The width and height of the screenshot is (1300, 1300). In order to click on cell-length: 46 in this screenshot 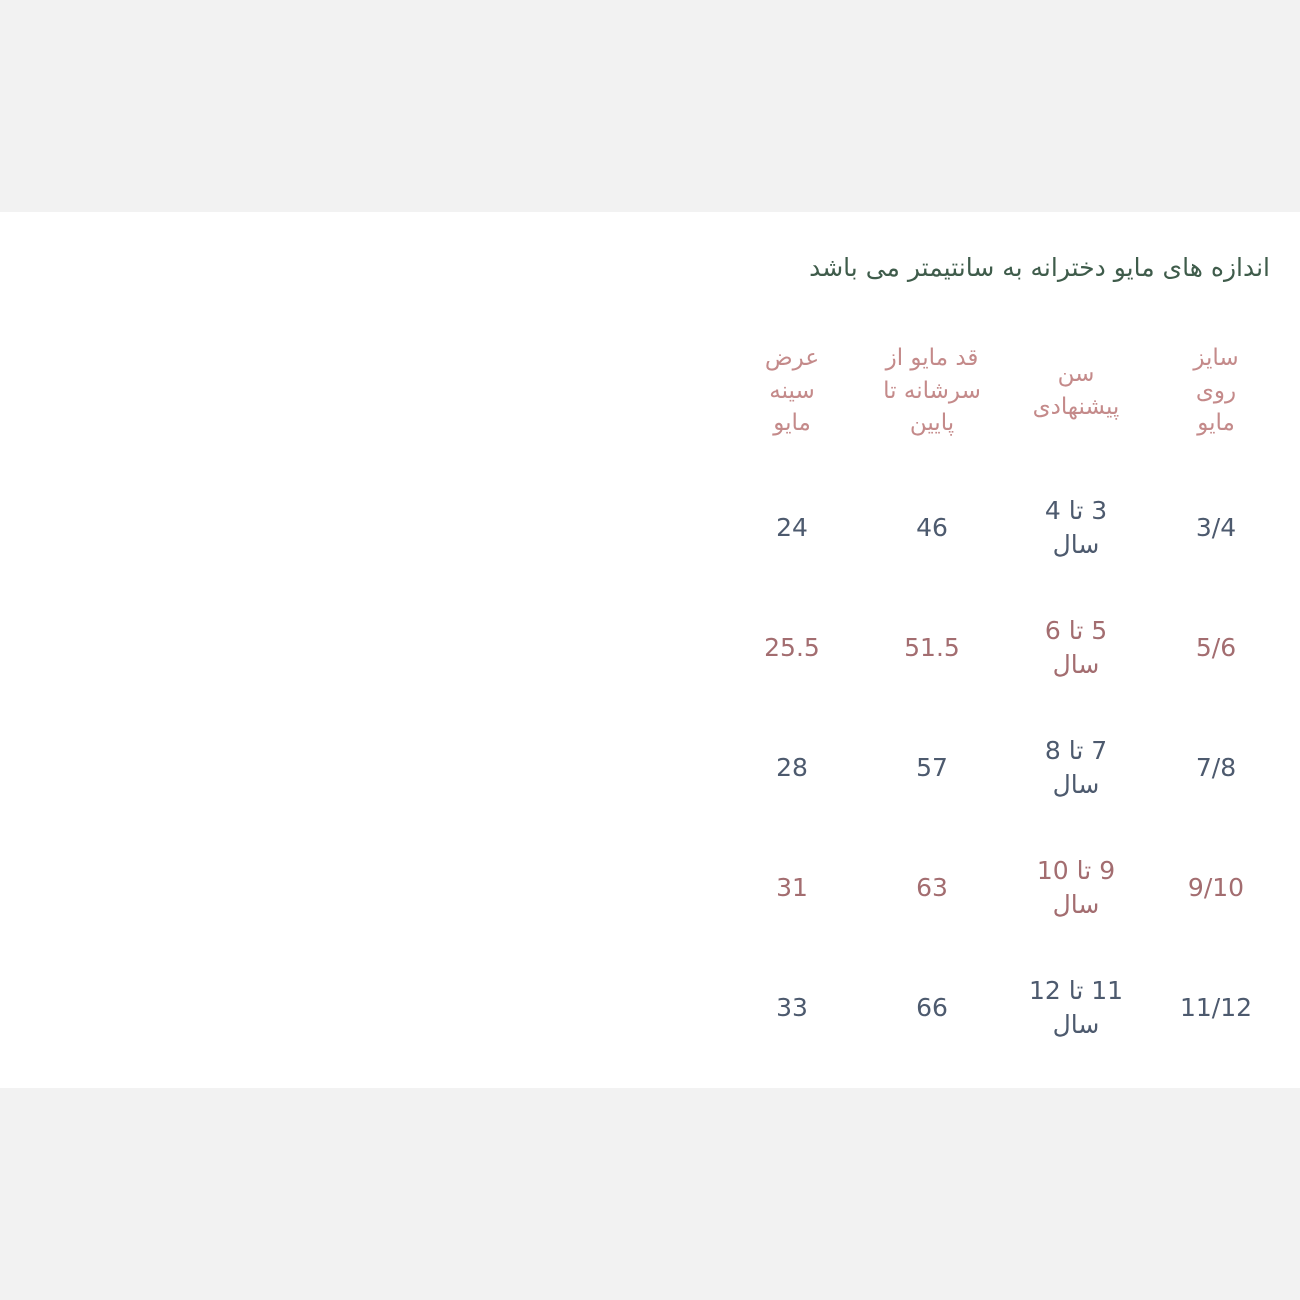, I will do `click(932, 527)`.